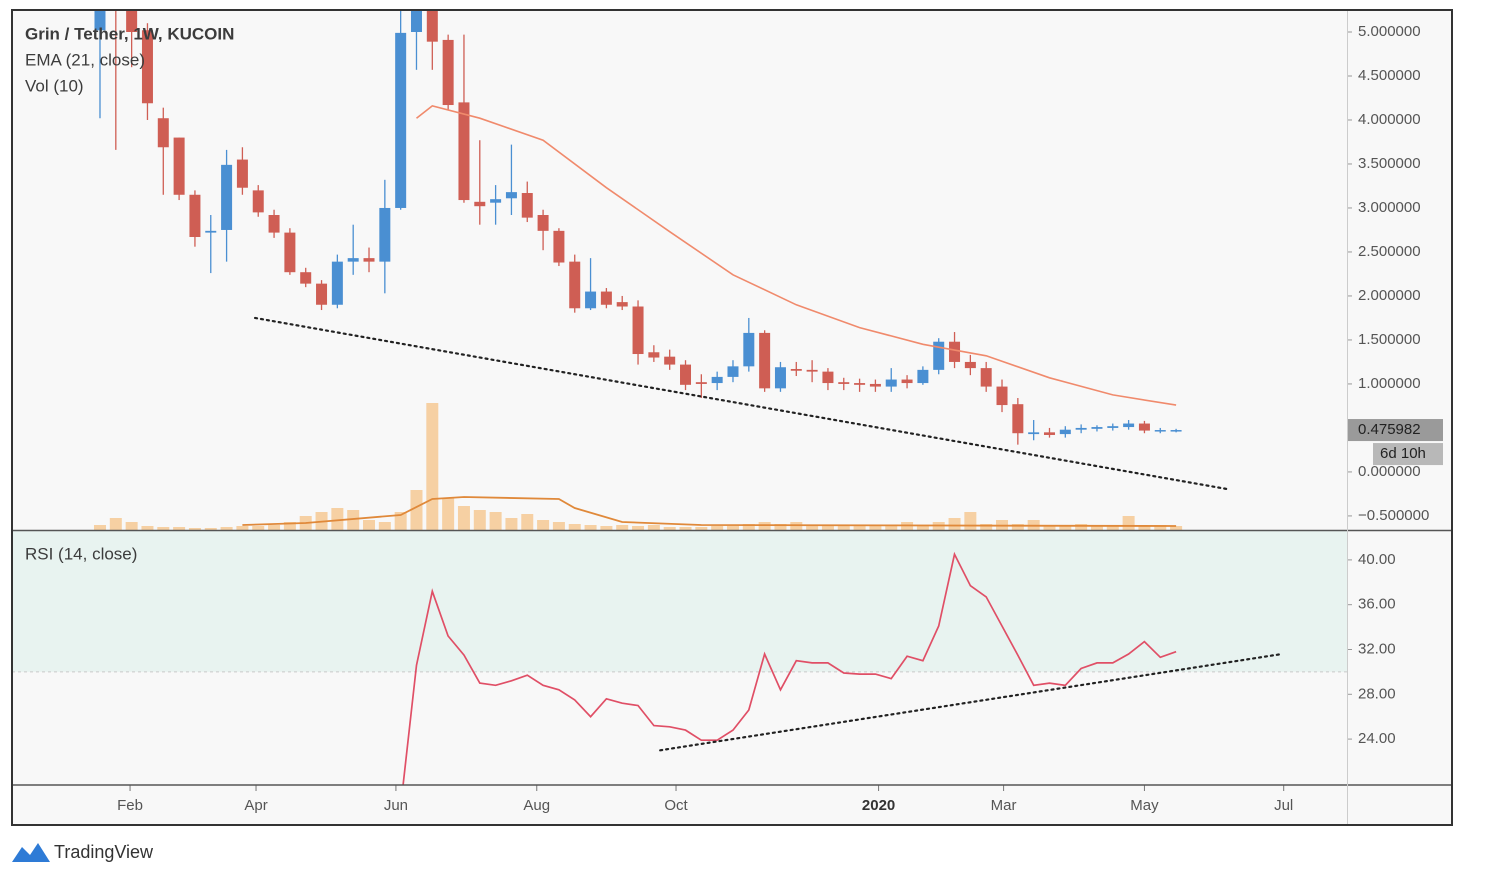  What do you see at coordinates (1283, 805) in the screenshot?
I see `x-tick-label: Jul` at bounding box center [1283, 805].